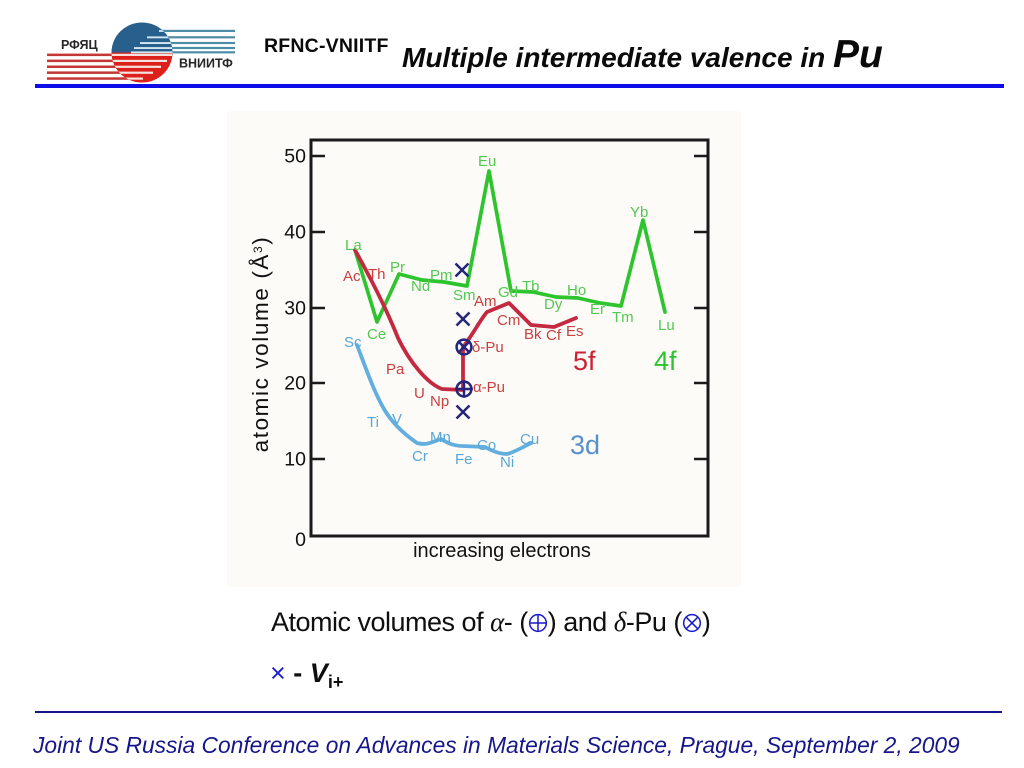 The width and height of the screenshot is (1024, 768). Describe the element at coordinates (353, 342) in the screenshot. I see `svg-text: Sc` at that location.